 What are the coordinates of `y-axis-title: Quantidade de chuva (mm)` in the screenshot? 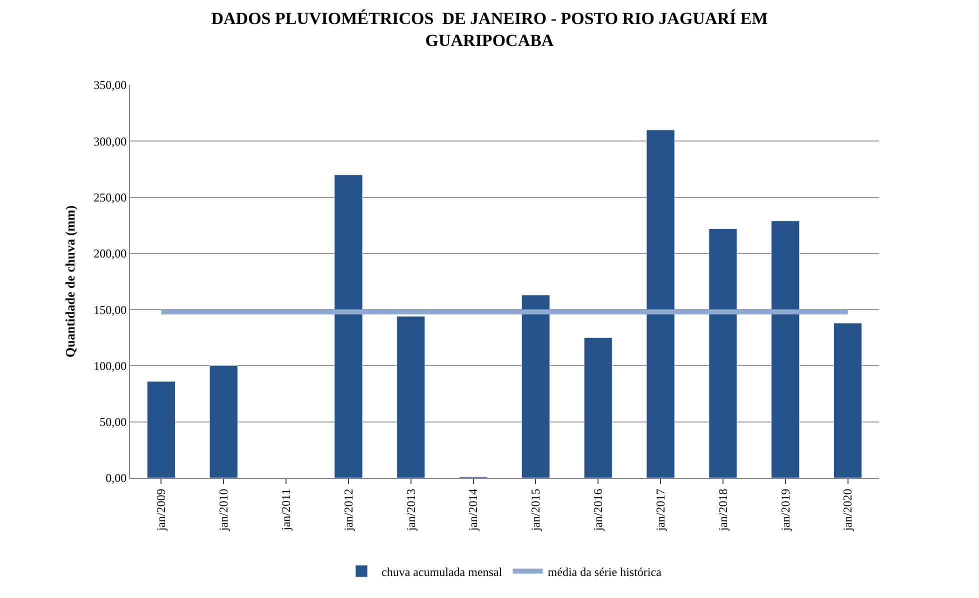 It's located at (70, 281).